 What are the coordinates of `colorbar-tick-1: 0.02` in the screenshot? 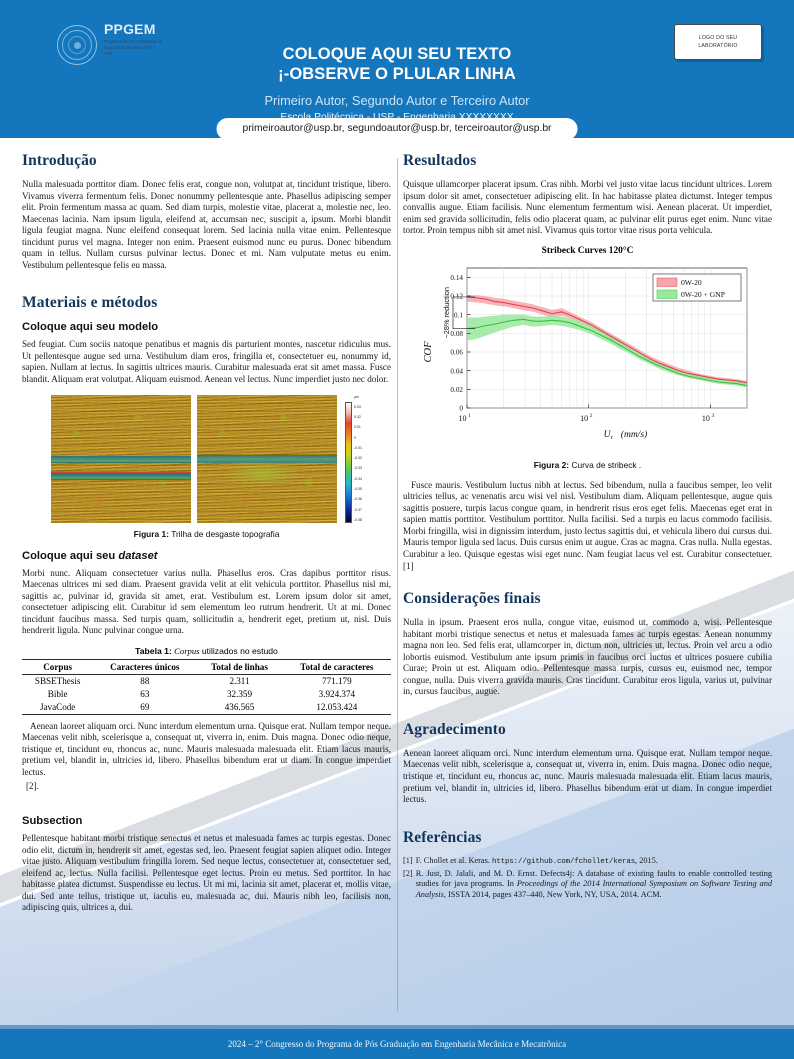 It's located at (357, 416).